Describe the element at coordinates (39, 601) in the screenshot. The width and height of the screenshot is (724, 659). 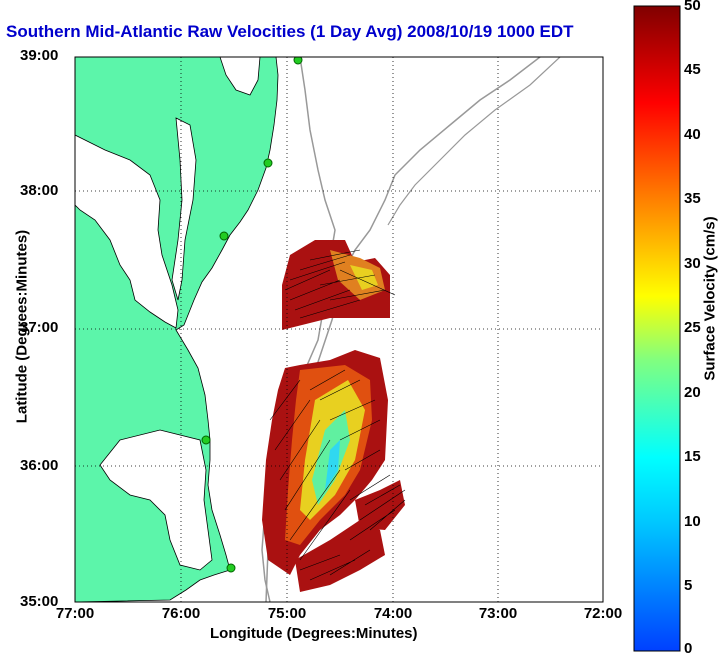
I see `lat-tick: 35:00` at that location.